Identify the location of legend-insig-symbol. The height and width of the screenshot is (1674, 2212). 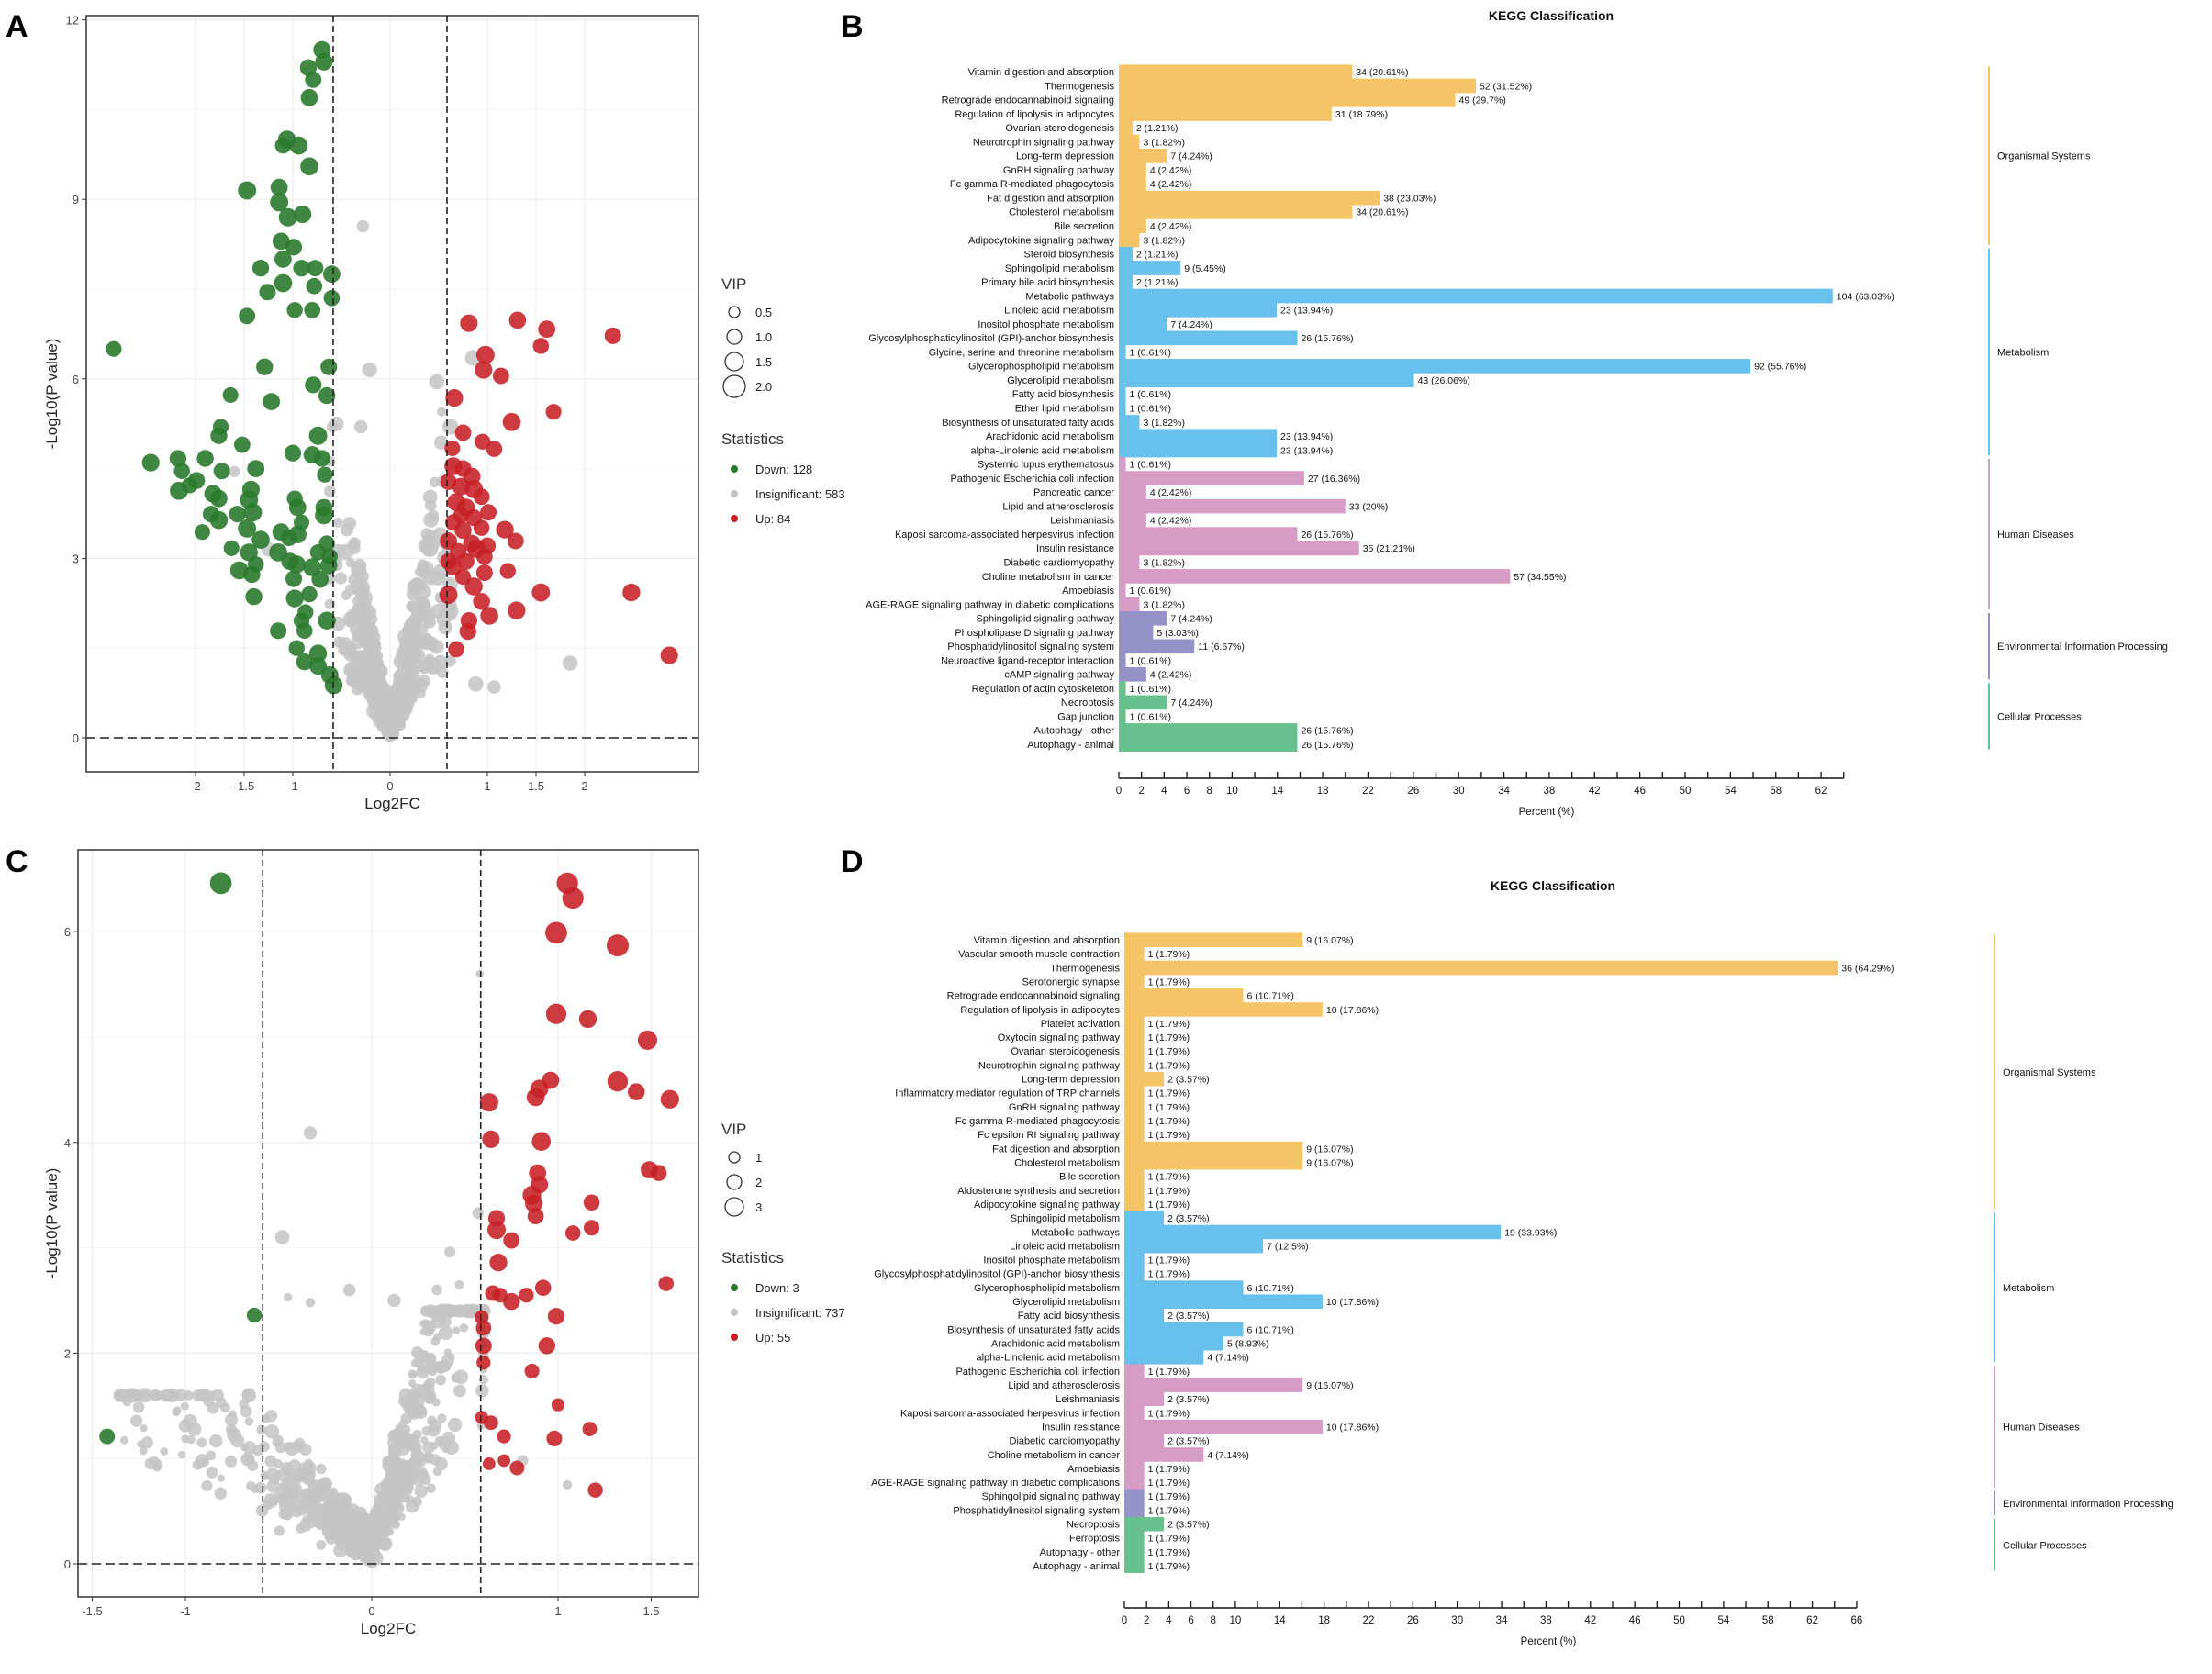
(734, 1312).